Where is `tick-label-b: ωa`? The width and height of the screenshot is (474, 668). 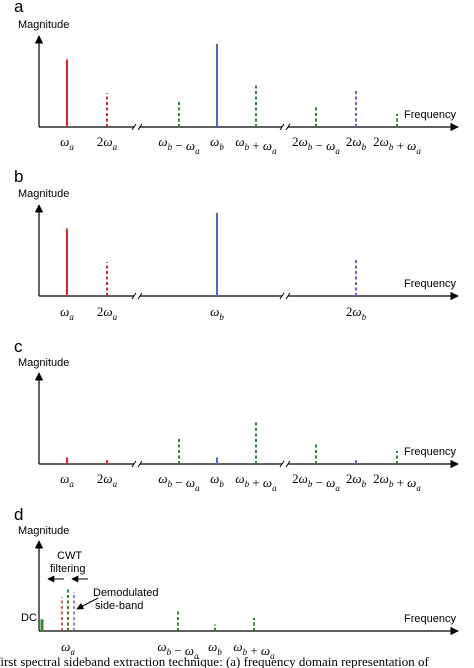
tick-label-b: ωa is located at coordinates (67, 313).